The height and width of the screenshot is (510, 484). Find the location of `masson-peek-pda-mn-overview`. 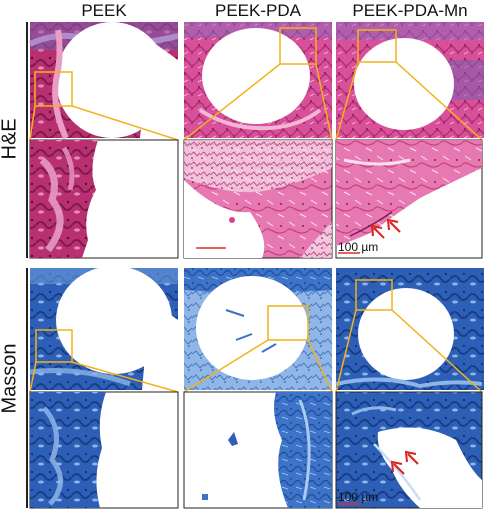

masson-peek-pda-mn-overview is located at coordinates (409, 329).